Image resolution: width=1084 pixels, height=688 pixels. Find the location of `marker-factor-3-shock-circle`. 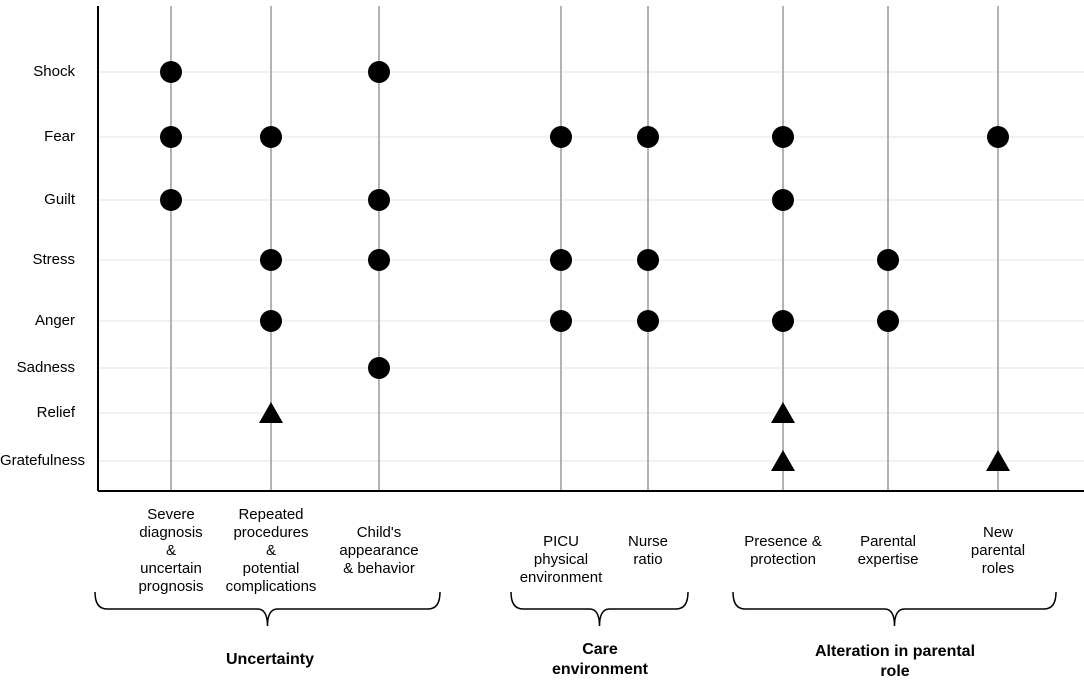

marker-factor-3-shock-circle is located at coordinates (379, 72).